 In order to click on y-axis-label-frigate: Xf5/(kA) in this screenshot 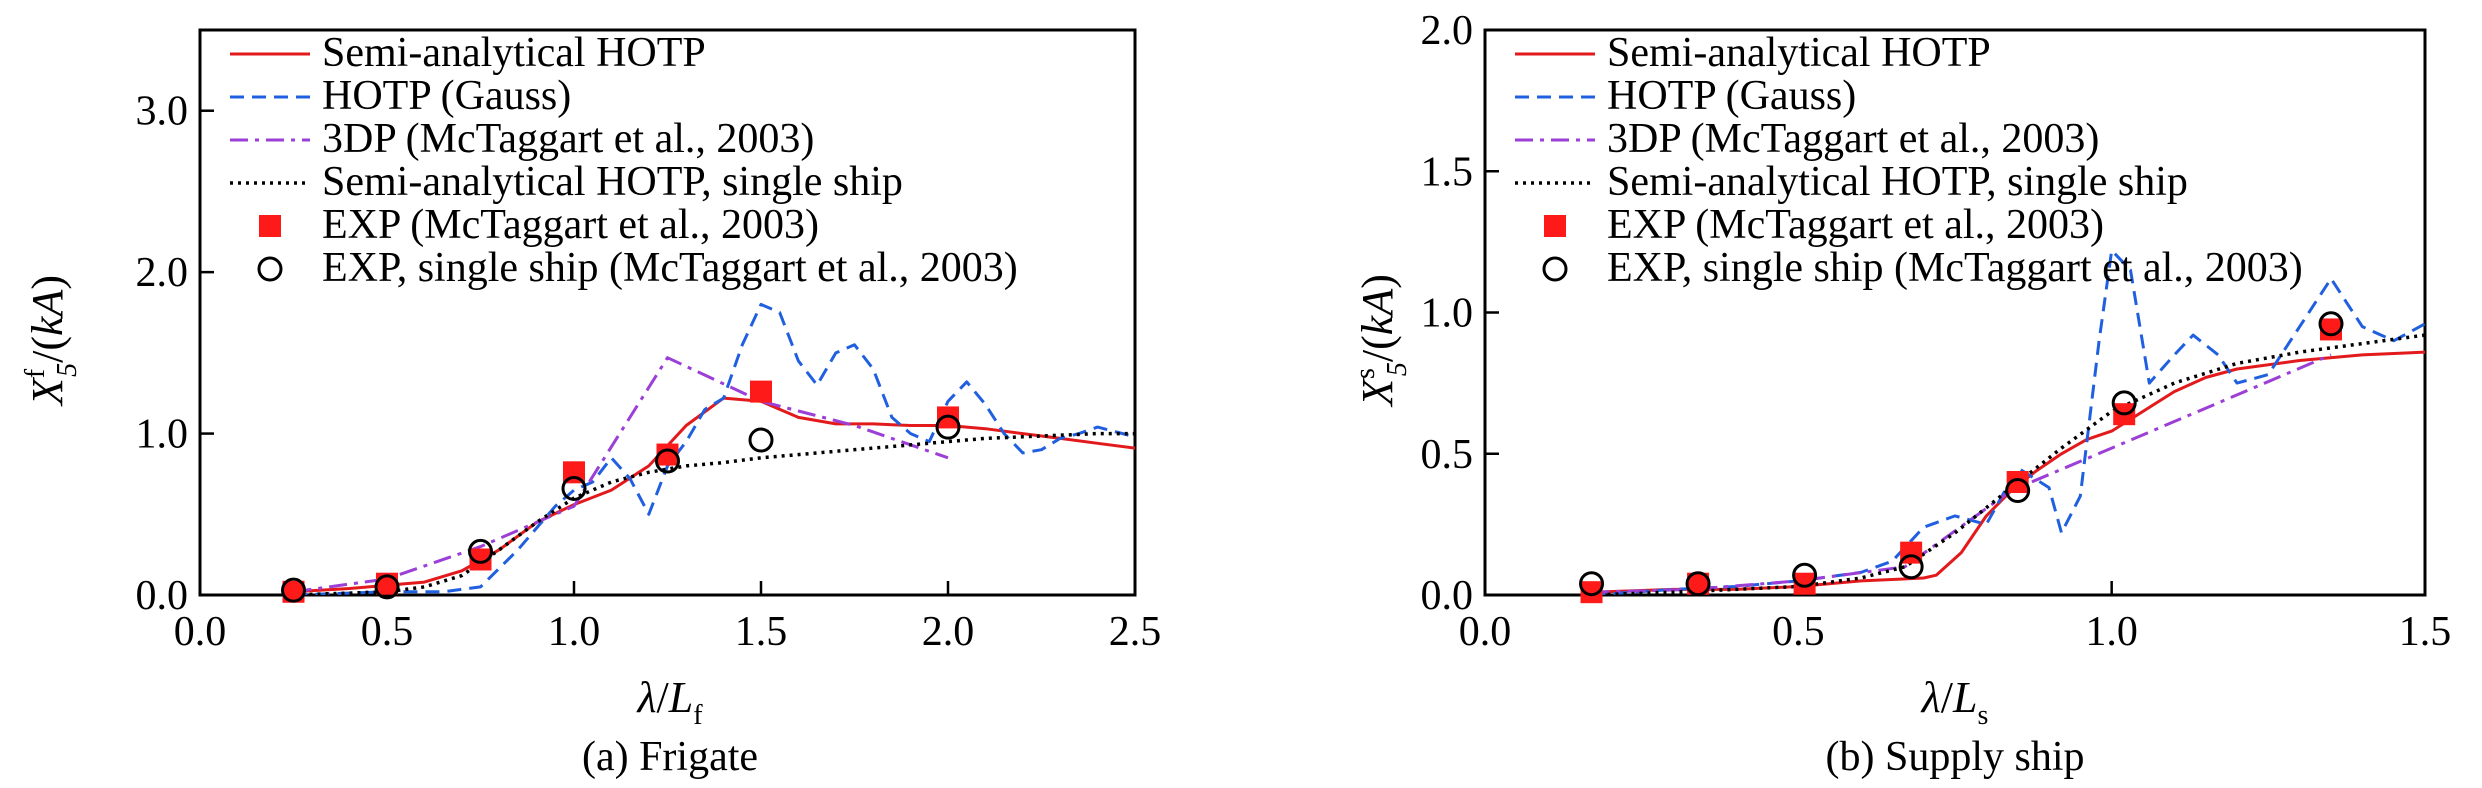, I will do `click(51, 341)`.